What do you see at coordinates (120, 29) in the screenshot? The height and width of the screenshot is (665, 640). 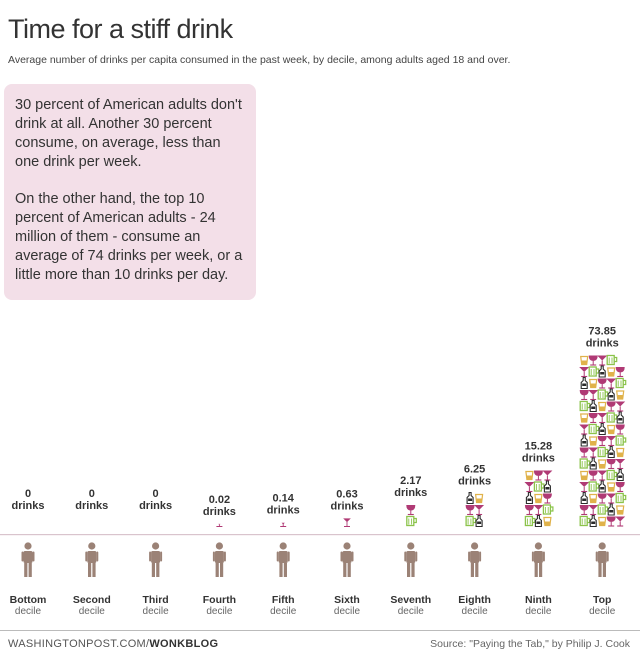 I see `chart-title: Time for a stiff drink` at bounding box center [120, 29].